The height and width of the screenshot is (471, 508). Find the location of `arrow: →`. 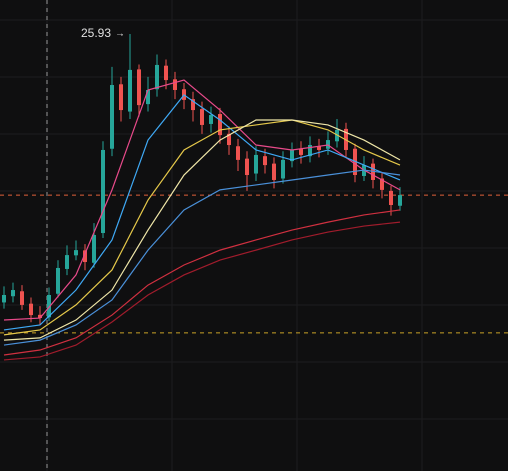

arrow: → is located at coordinates (120, 34).